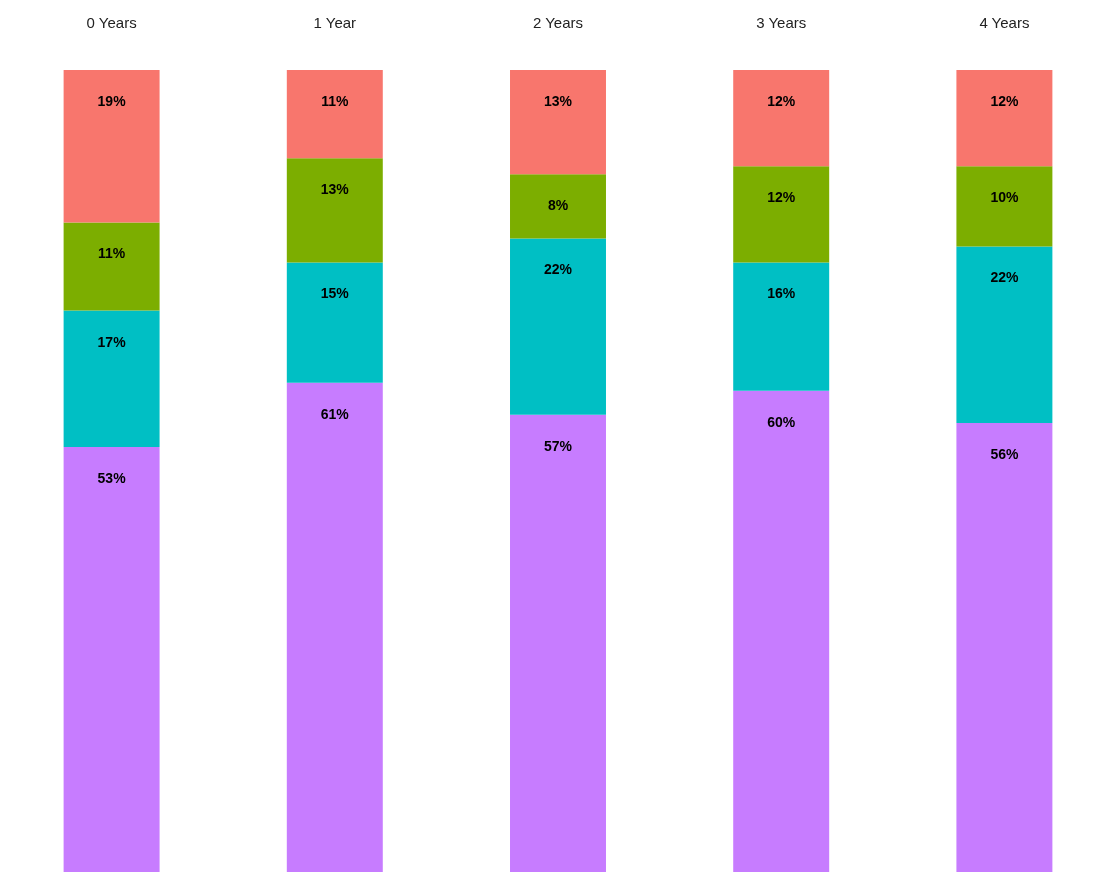 The height and width of the screenshot is (872, 1116). What do you see at coordinates (558, 445) in the screenshot?
I see `data-label: 57%` at bounding box center [558, 445].